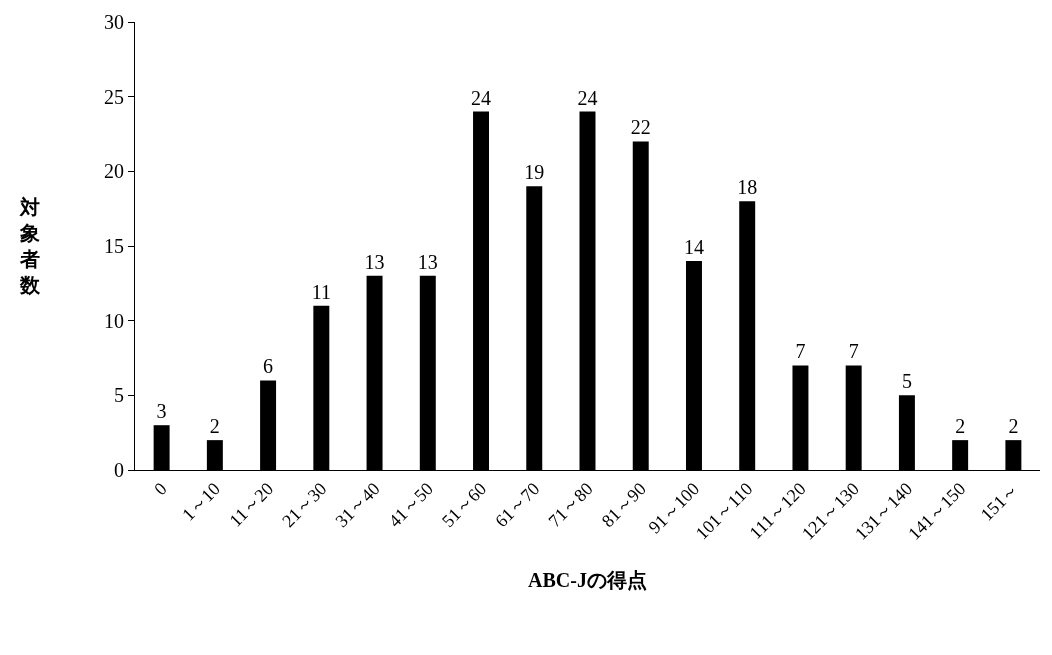 Image resolution: width=1052 pixels, height=655 pixels. Describe the element at coordinates (410, 504) in the screenshot. I see `x-tick-label: 41～50` at that location.